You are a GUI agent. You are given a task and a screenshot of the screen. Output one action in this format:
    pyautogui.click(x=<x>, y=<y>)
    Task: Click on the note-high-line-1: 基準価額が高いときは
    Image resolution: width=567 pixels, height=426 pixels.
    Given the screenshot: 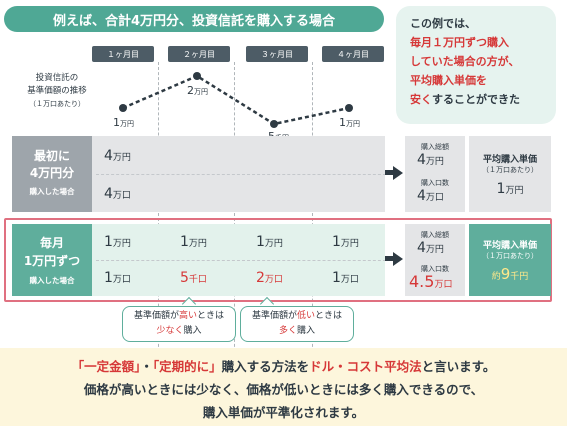 What is the action you would take?
    pyautogui.click(x=179, y=316)
    